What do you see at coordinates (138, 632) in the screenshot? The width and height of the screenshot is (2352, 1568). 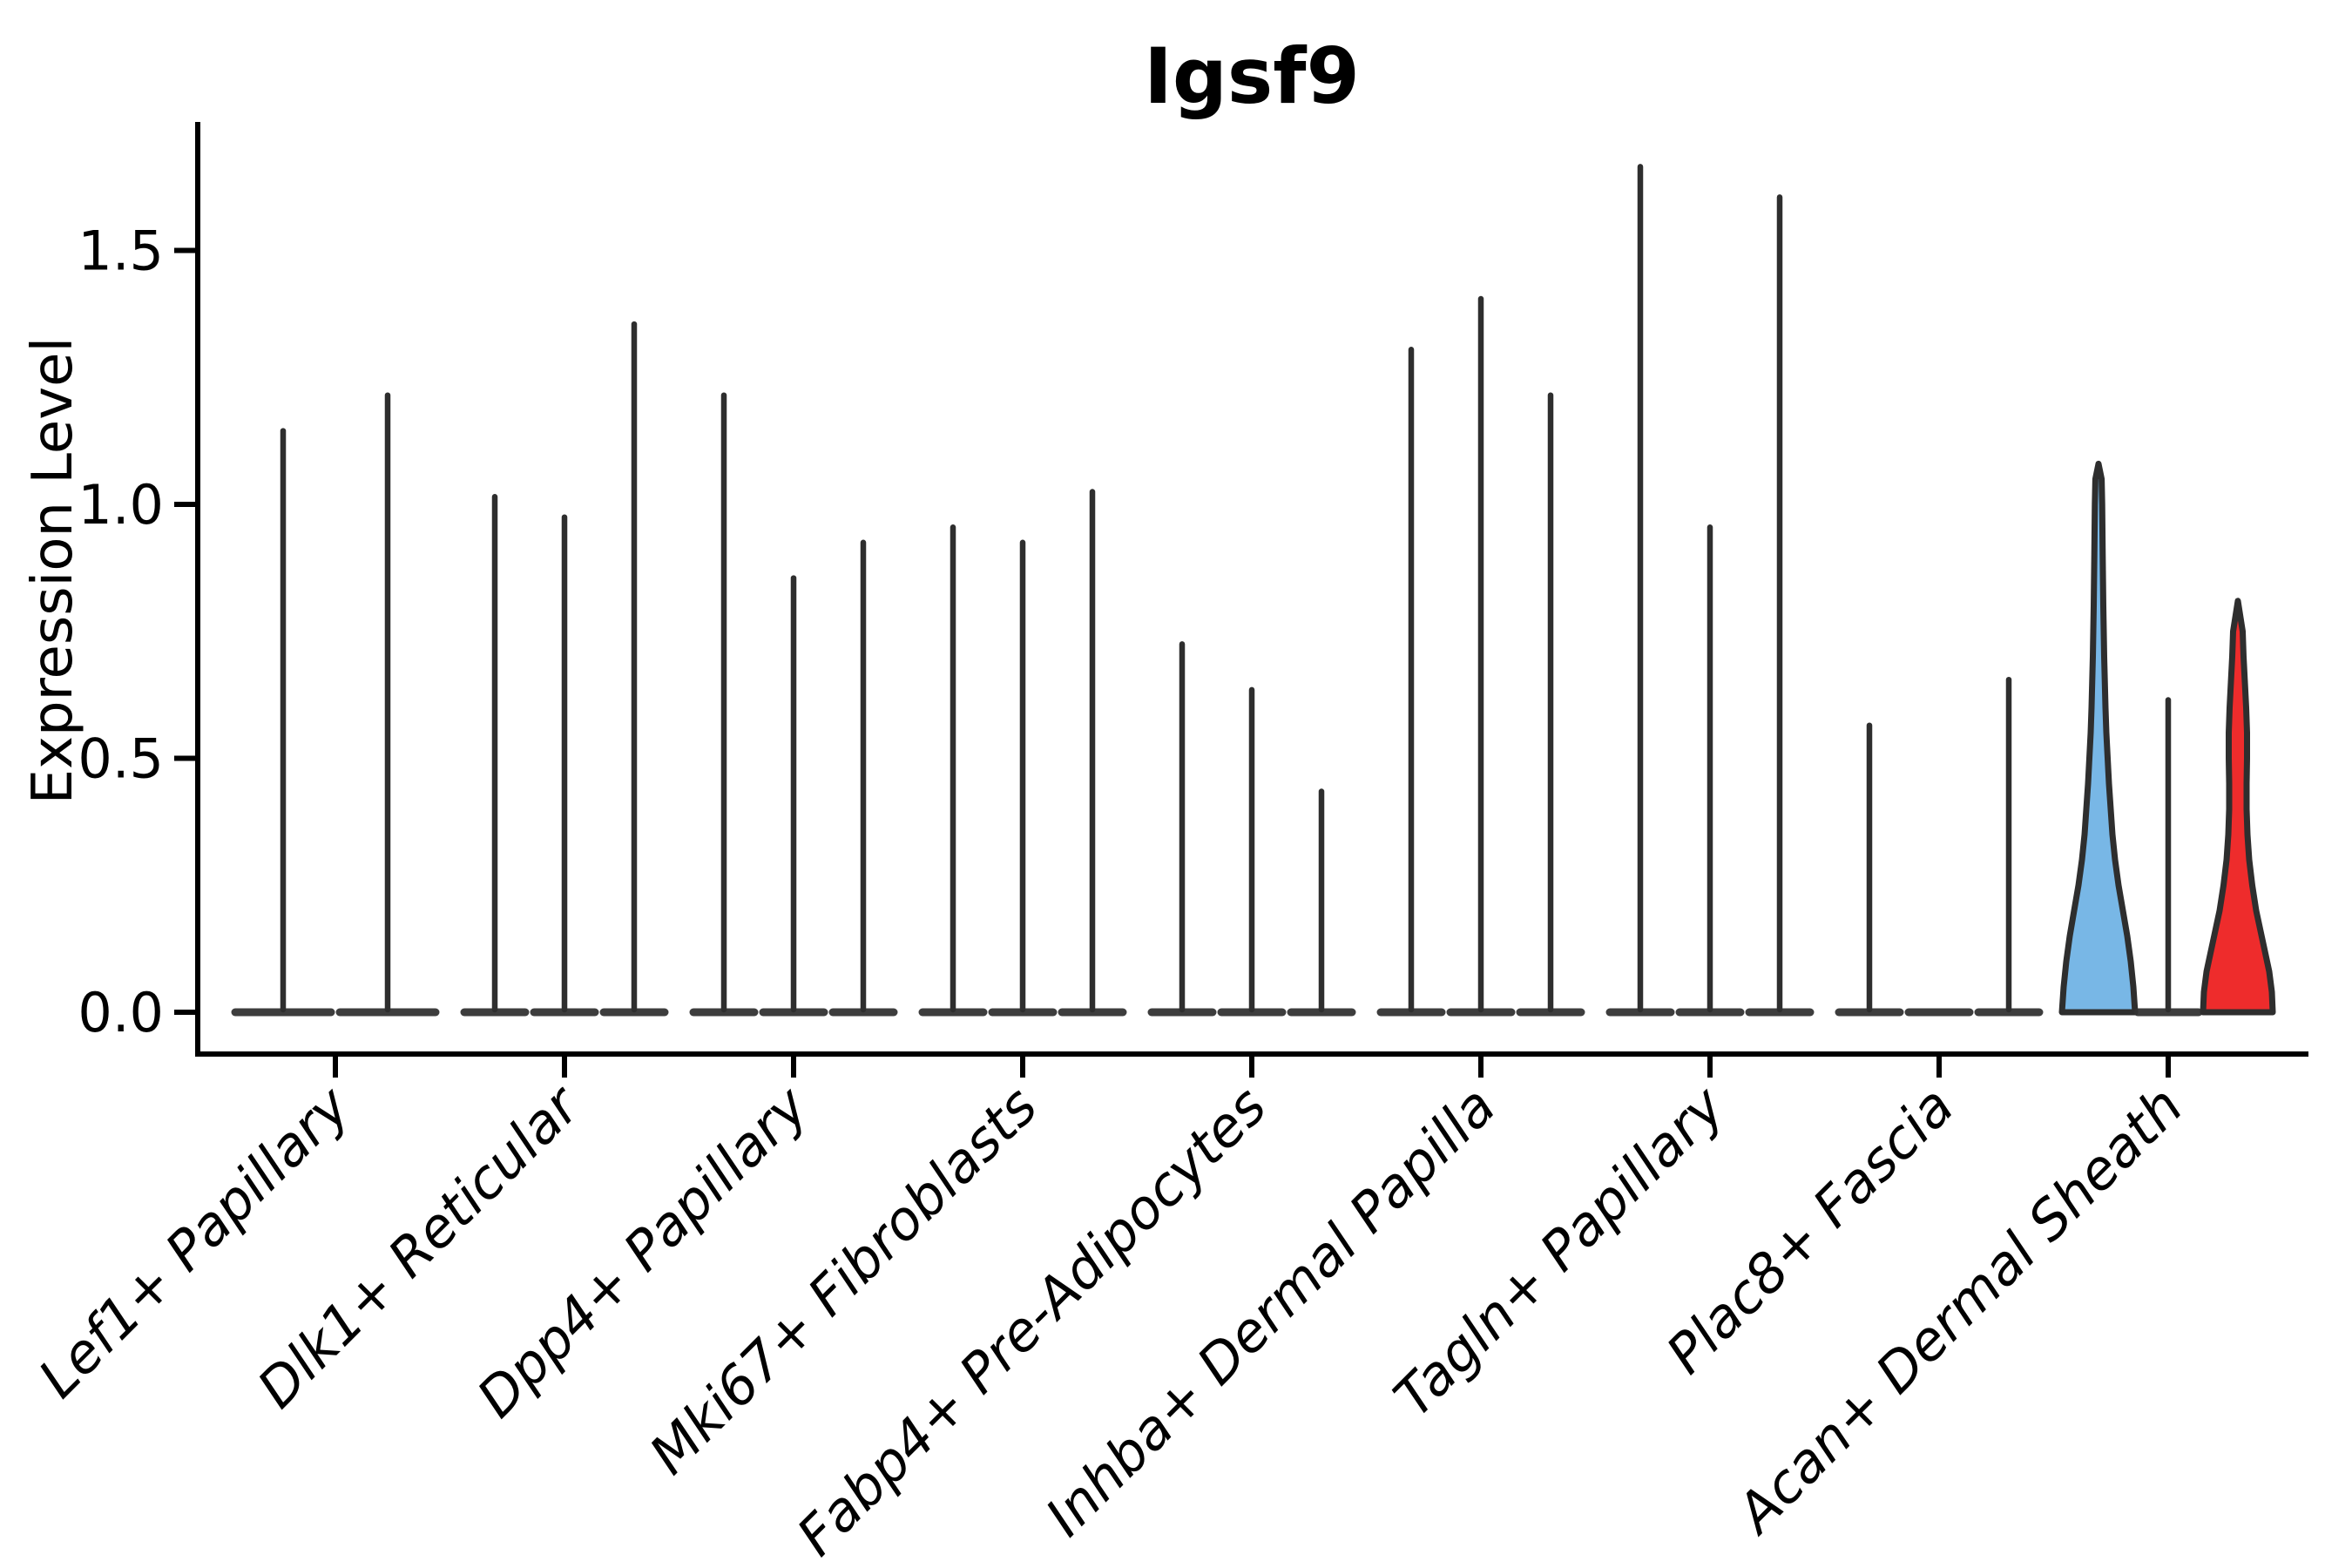 I see `y-axis-ticks: 0.0 0.5 1.0 1.5` at bounding box center [138, 632].